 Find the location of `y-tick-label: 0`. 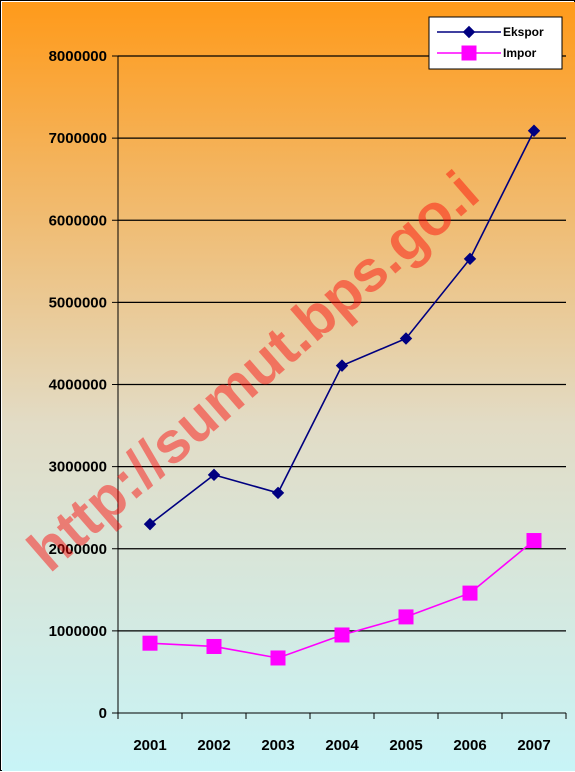

y-tick-label: 0 is located at coordinates (103, 713).